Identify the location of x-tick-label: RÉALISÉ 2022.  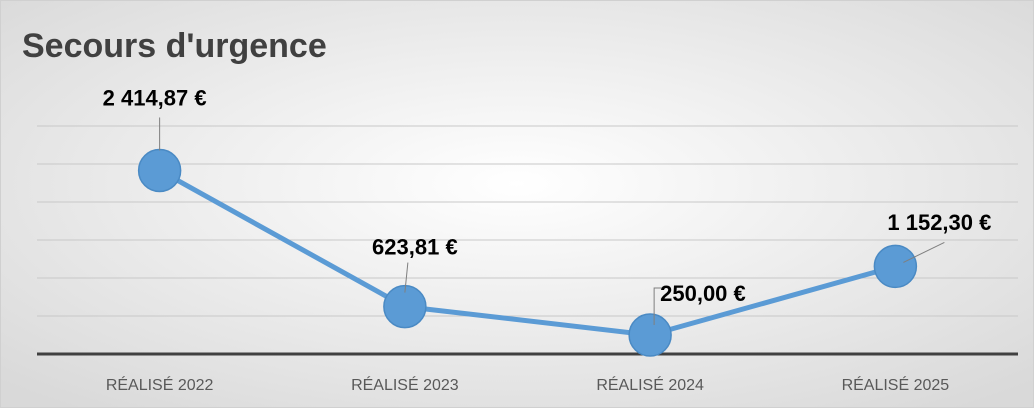
(160, 384).